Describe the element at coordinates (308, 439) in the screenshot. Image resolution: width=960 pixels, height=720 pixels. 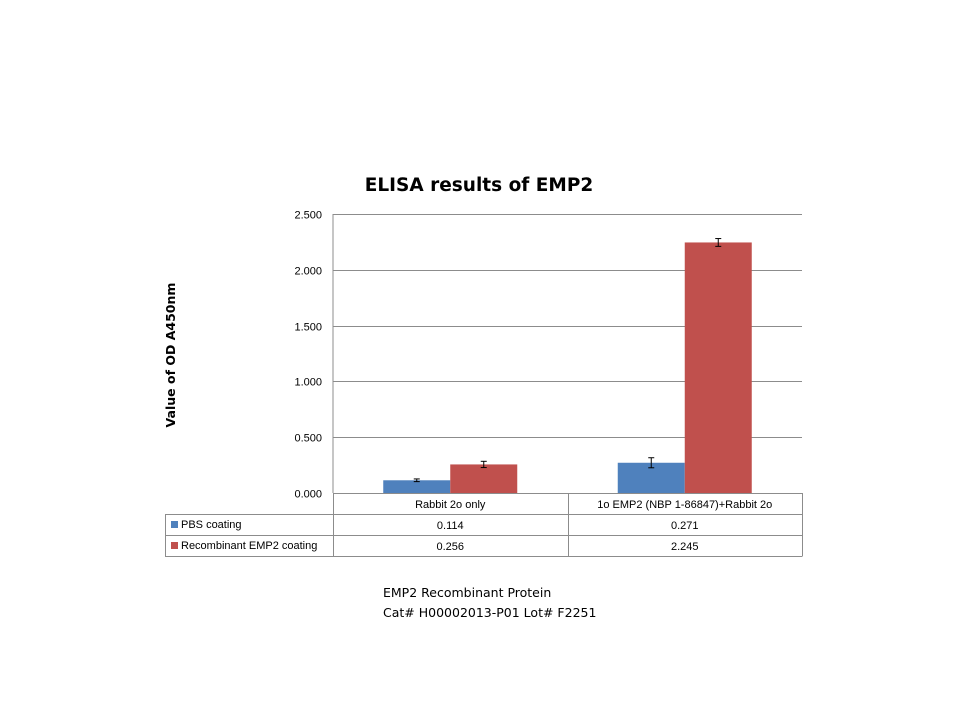
I see `y-tick-label: 0.500` at that location.